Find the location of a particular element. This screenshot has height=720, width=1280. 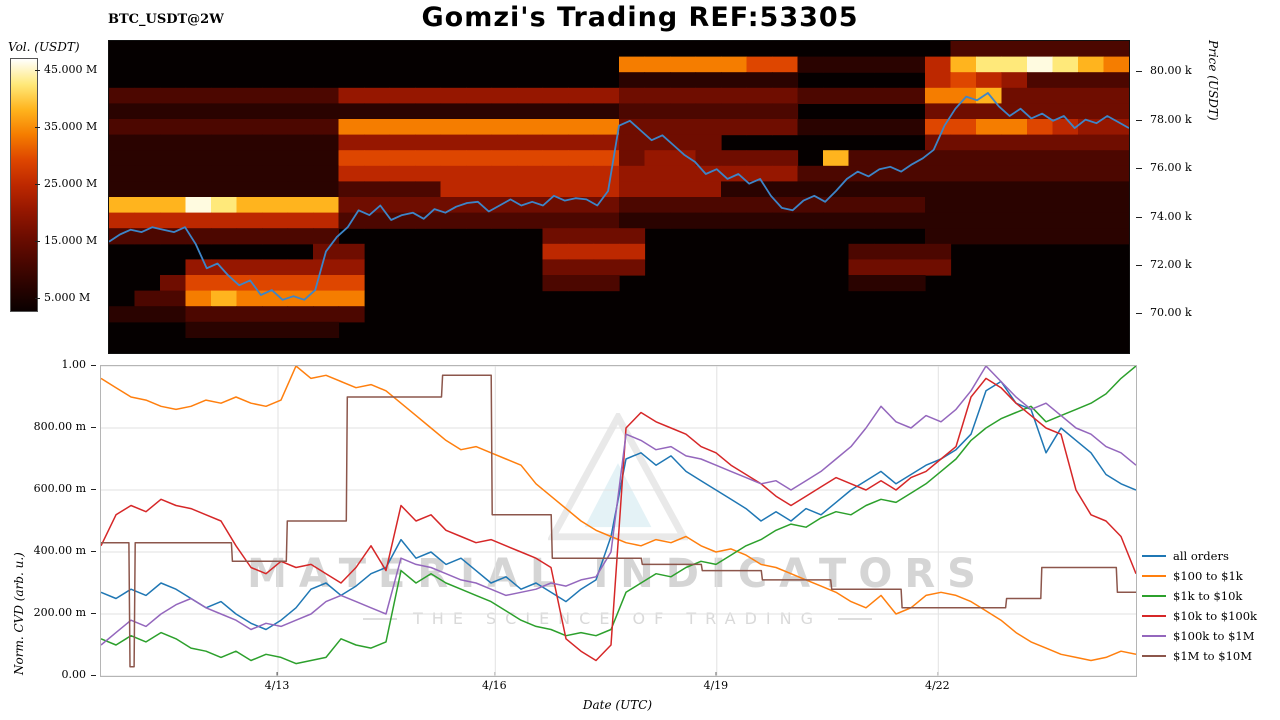

cvd-yticks: 0.00 200.00 m 400.00 m 600.00 m 800.00 m 1.00 is located at coordinates (48, 519).